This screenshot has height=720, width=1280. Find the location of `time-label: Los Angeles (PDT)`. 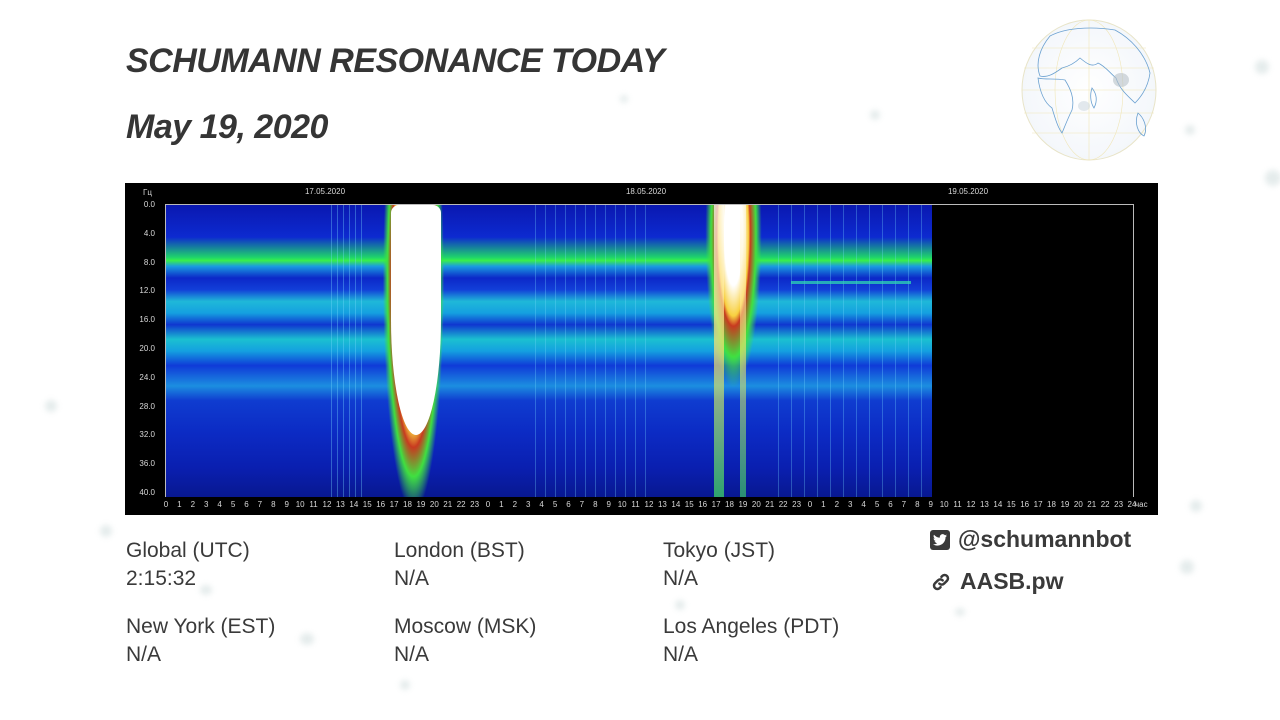

time-label: Los Angeles (PDT) is located at coordinates (751, 626).